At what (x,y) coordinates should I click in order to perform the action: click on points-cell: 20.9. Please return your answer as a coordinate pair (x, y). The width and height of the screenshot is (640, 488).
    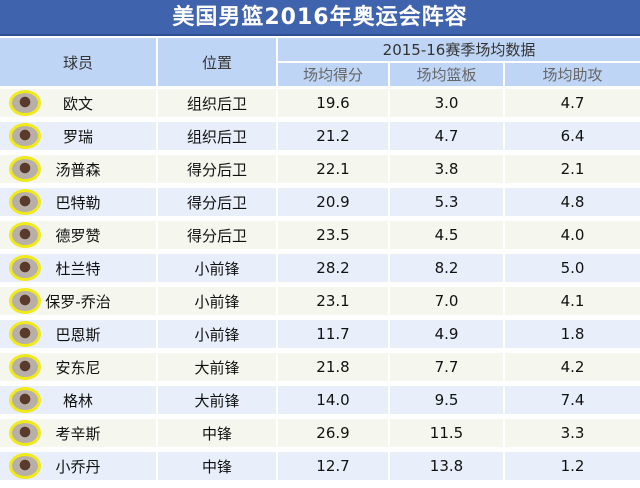
    Looking at the image, I should click on (333, 202).